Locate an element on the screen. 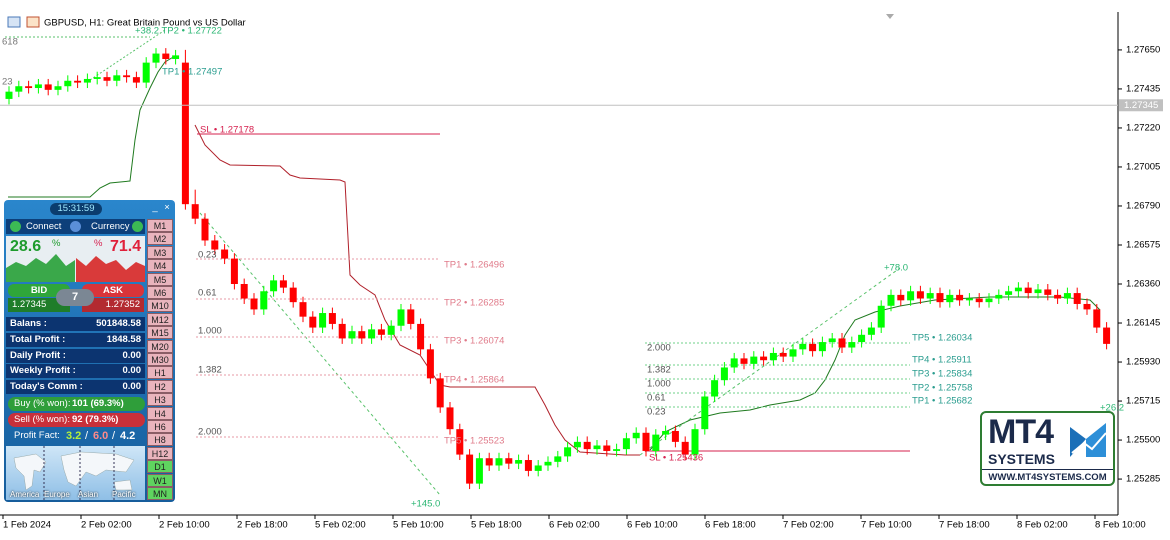  timeframe-button: W1 is located at coordinates (160, 480).